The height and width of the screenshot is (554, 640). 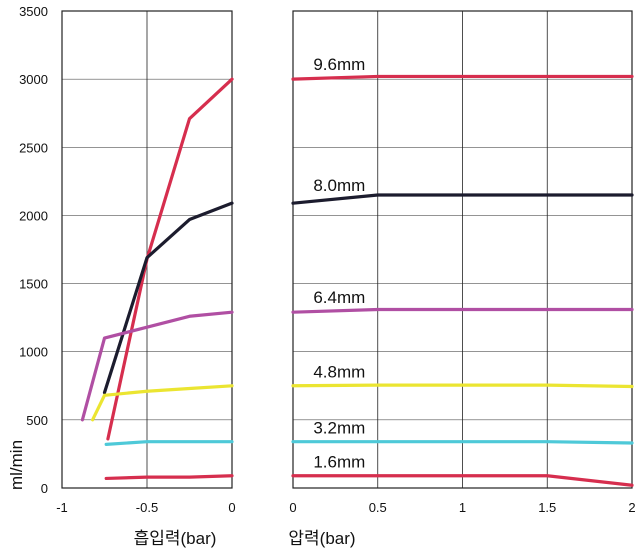 I want to click on right-x-tick-label: 1.5, so click(x=547, y=507).